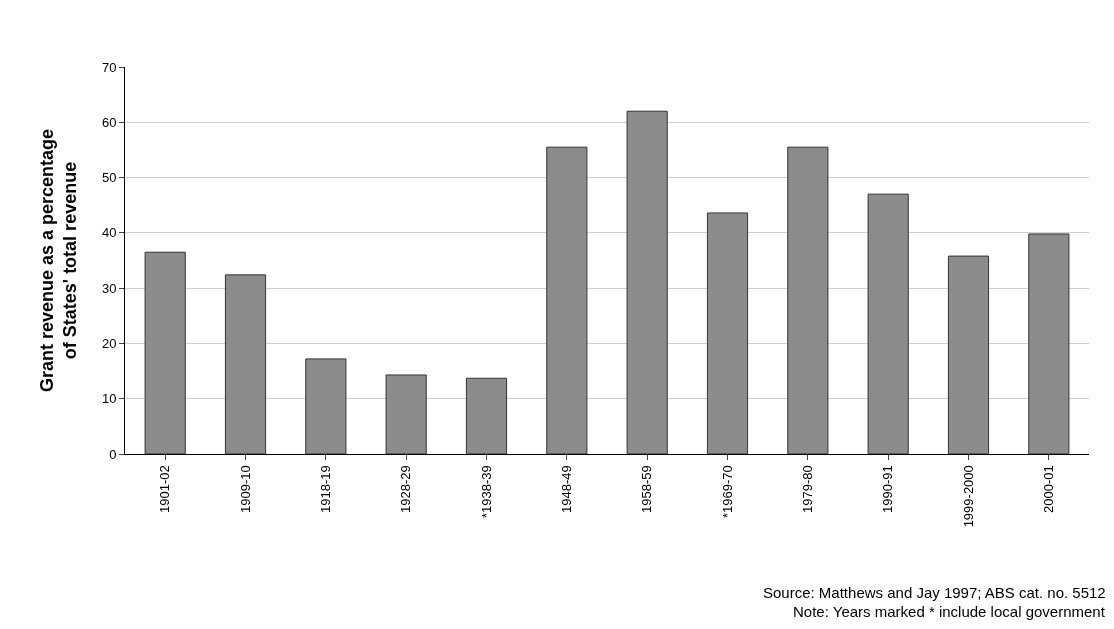  I want to click on y-tick-label: 10, so click(109, 399).